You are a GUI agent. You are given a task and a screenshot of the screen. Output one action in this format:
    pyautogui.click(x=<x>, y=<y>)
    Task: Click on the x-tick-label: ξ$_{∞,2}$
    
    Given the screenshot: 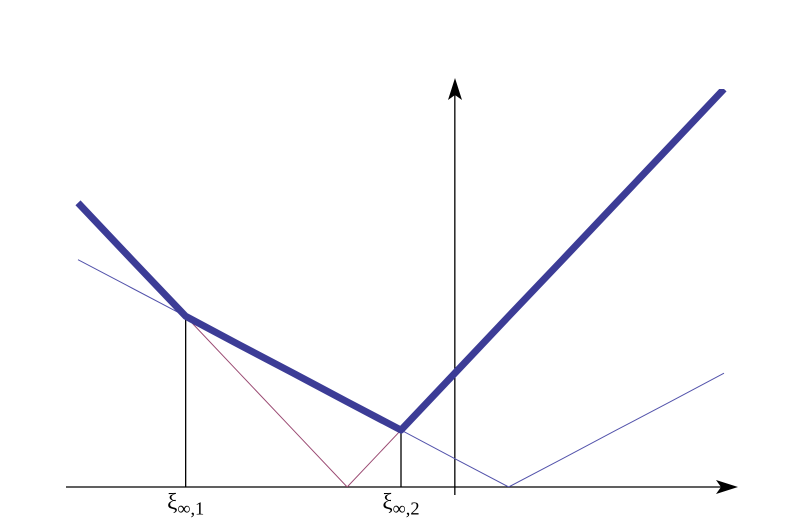 What is the action you would take?
    pyautogui.click(x=401, y=505)
    